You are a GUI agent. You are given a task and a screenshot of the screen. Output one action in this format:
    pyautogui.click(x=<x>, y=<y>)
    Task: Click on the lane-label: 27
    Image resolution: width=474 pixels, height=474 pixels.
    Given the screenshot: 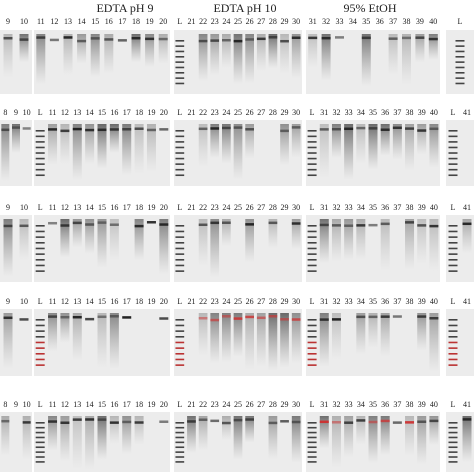 What is the action you would take?
    pyautogui.click(x=261, y=207)
    